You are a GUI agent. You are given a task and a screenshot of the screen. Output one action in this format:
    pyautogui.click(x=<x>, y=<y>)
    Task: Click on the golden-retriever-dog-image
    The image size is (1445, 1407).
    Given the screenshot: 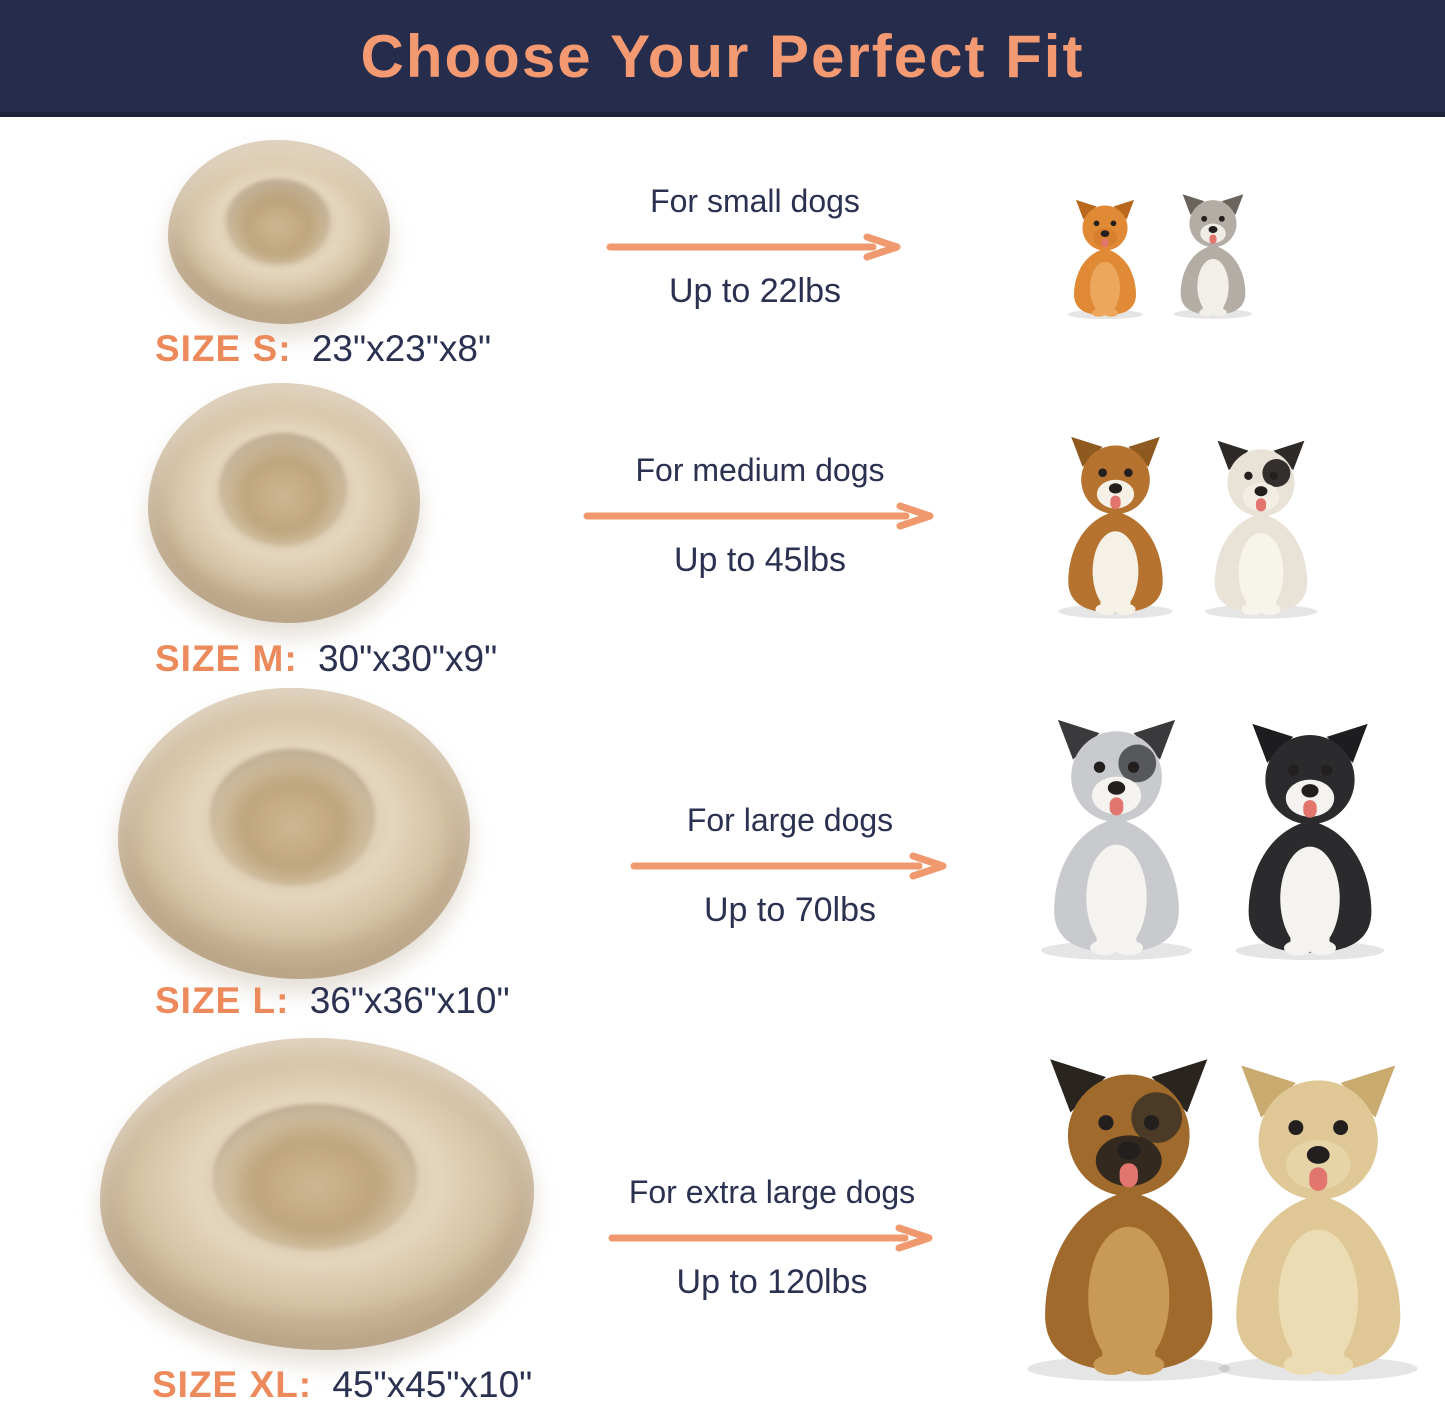 What is the action you would take?
    pyautogui.click(x=1318, y=1222)
    